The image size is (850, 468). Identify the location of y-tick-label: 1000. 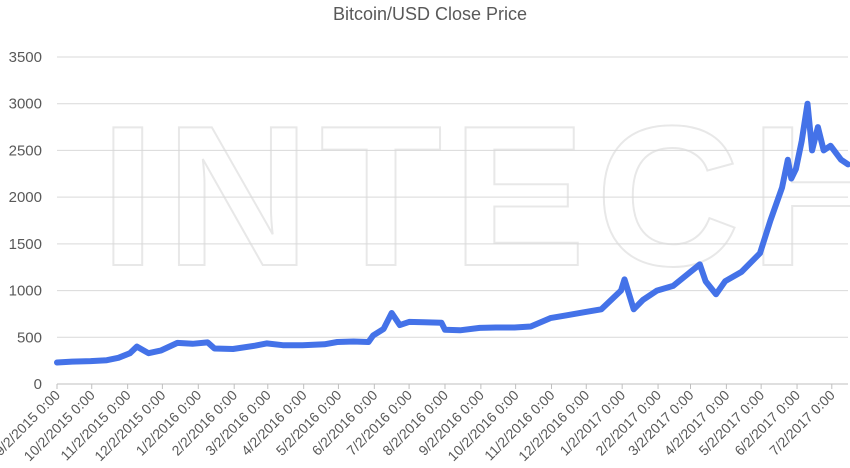
(25, 291).